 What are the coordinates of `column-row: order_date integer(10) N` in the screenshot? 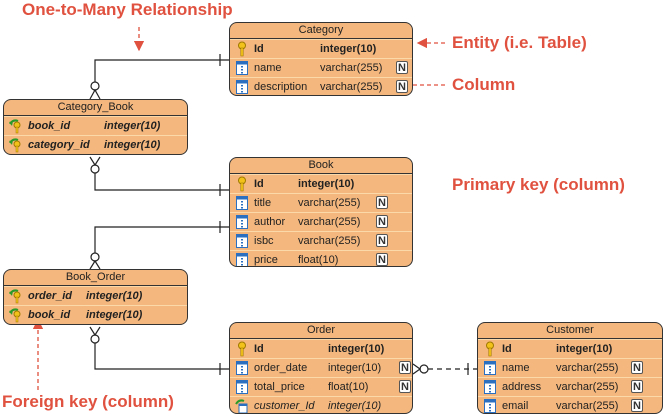 It's located at (321, 367).